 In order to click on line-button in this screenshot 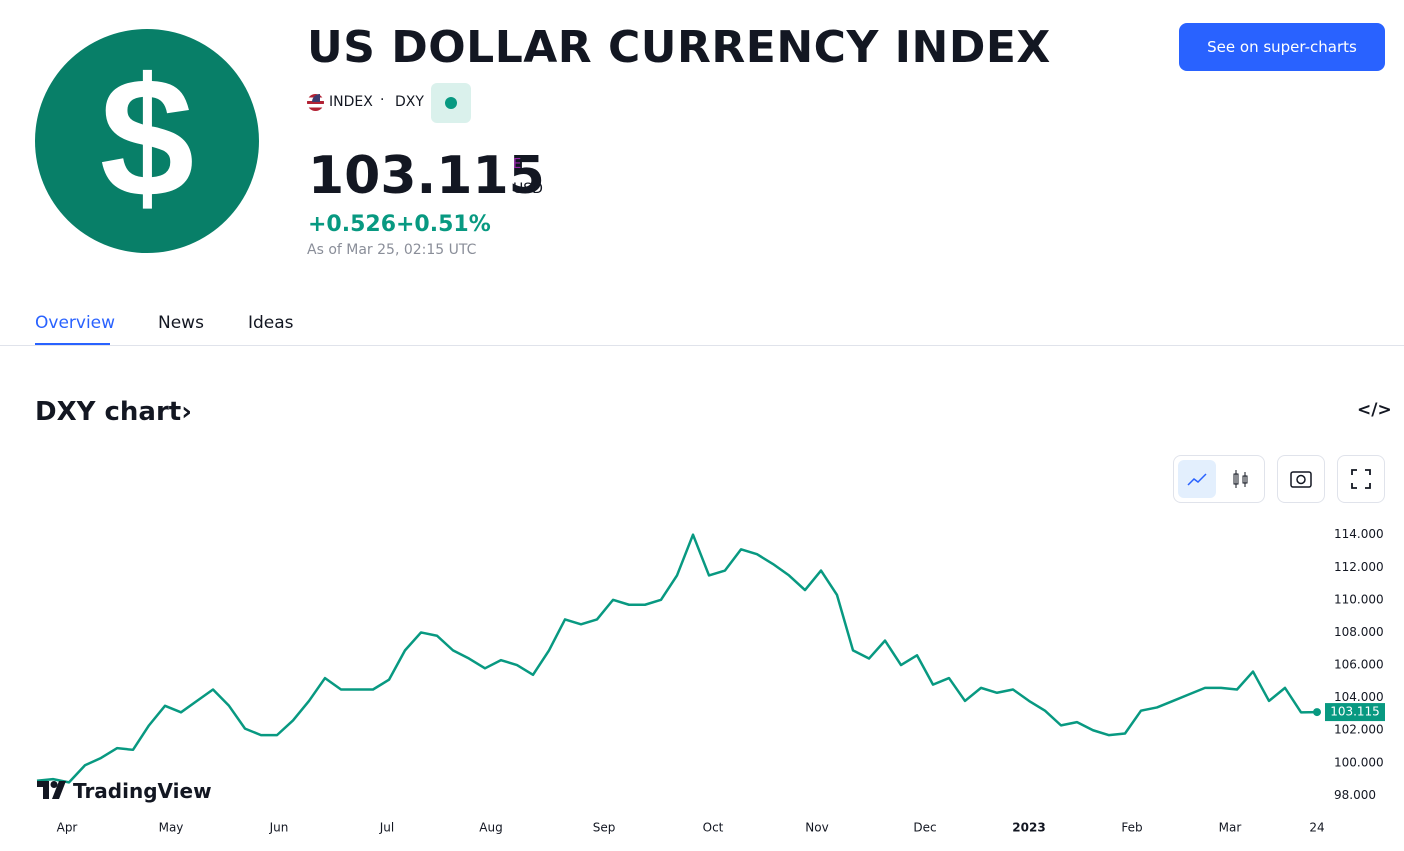, I will do `click(1197, 479)`.